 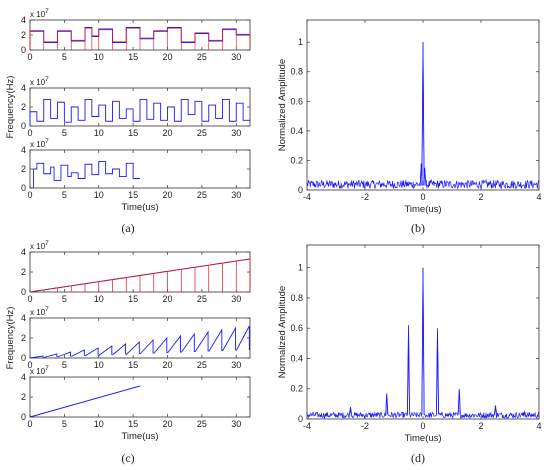 I want to click on chart-a3: 0 5 10 15 20 25 30 0 2 4 x 107 Time(us), so click(x=136, y=175).